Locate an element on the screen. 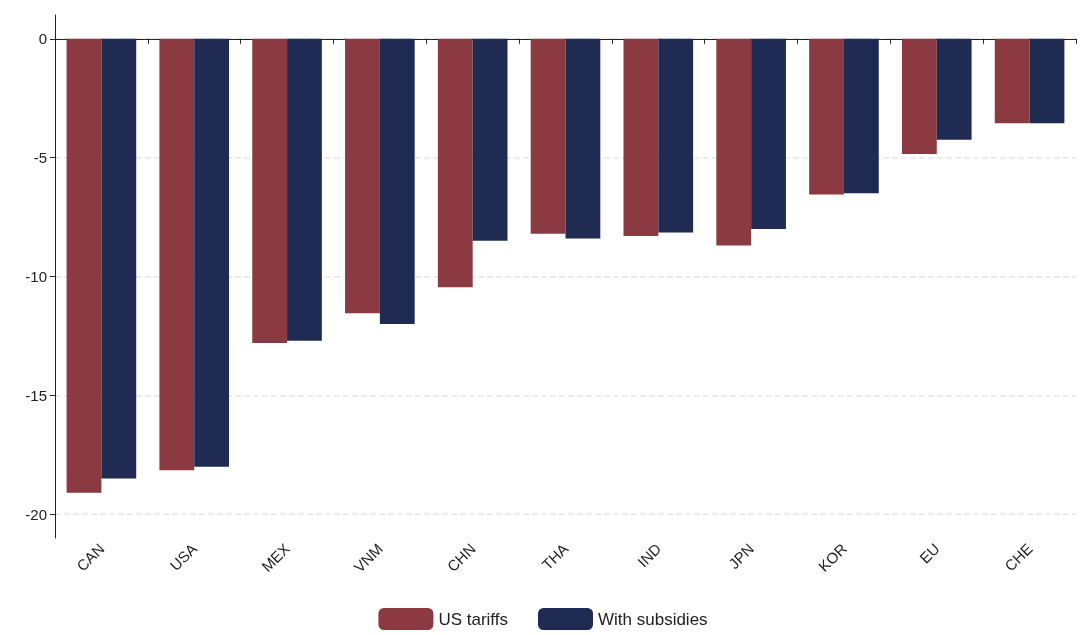 This screenshot has height=635, width=1086. legend-label: US tariffs is located at coordinates (473, 619).